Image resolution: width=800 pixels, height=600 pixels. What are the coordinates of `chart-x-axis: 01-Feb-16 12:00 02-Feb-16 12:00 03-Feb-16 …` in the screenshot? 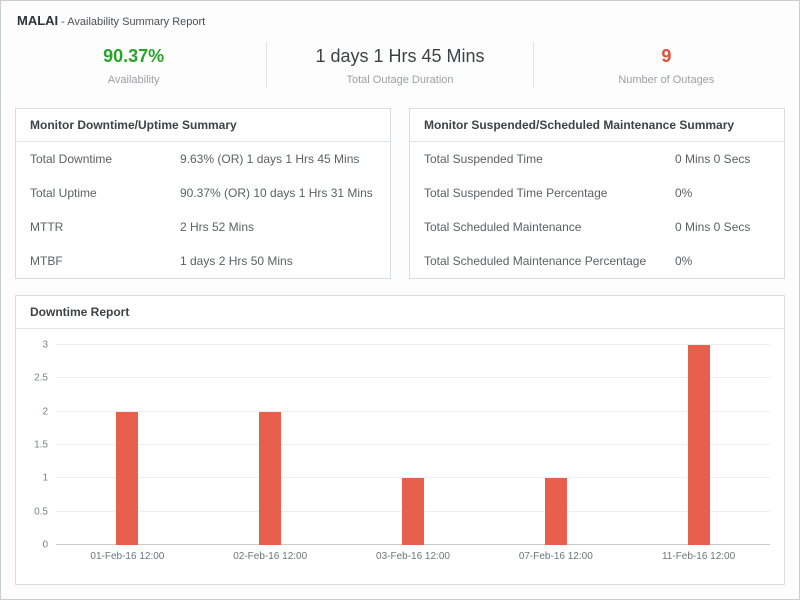 It's located at (420, 553).